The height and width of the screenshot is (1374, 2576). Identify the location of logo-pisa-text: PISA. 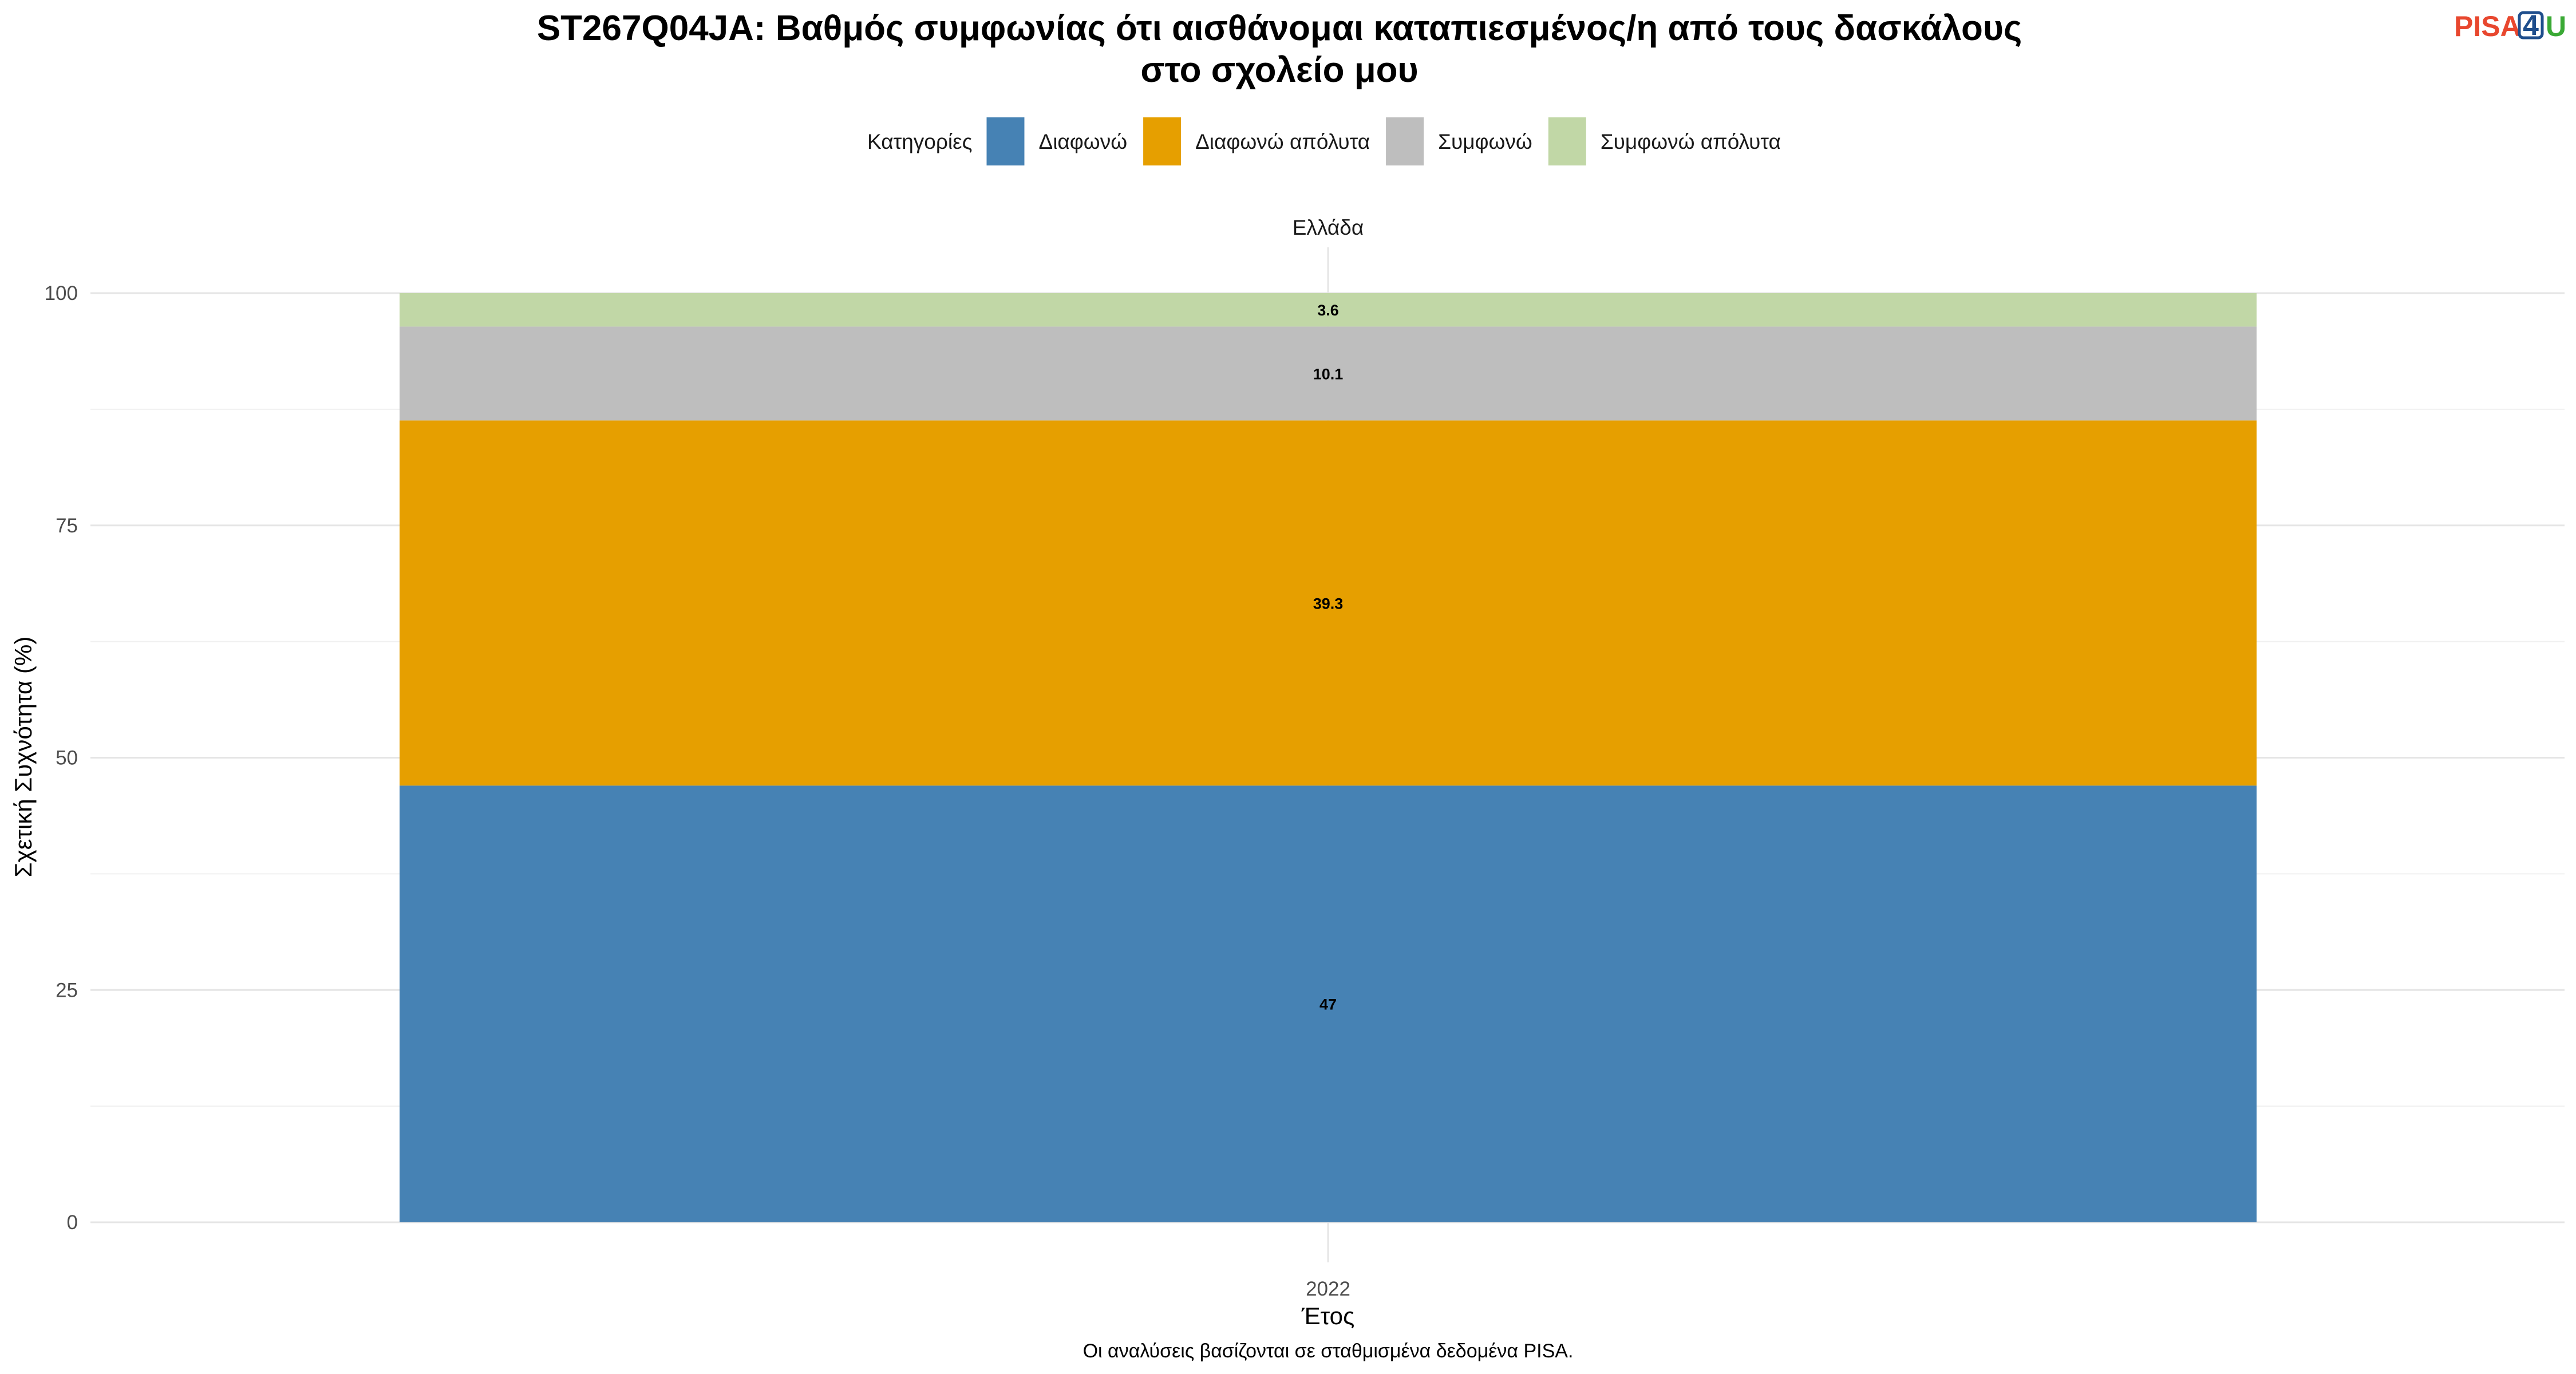
(2487, 26).